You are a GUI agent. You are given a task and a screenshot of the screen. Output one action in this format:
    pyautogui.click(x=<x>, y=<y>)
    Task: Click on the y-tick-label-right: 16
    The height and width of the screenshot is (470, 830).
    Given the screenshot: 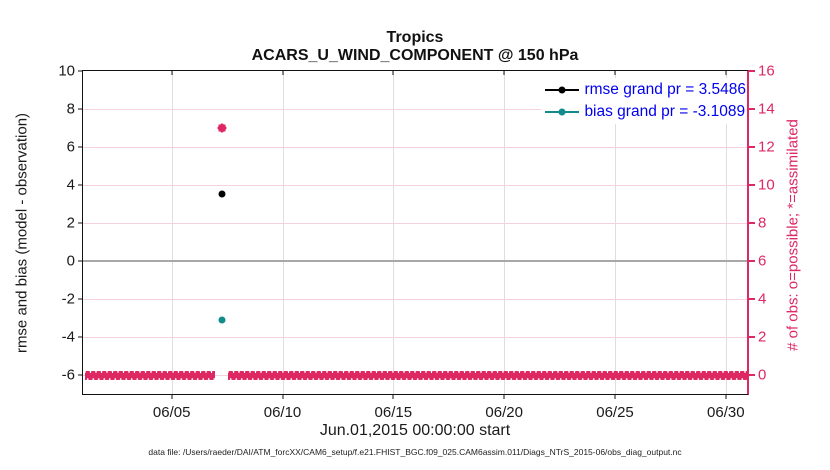 What is the action you would take?
    pyautogui.click(x=766, y=71)
    